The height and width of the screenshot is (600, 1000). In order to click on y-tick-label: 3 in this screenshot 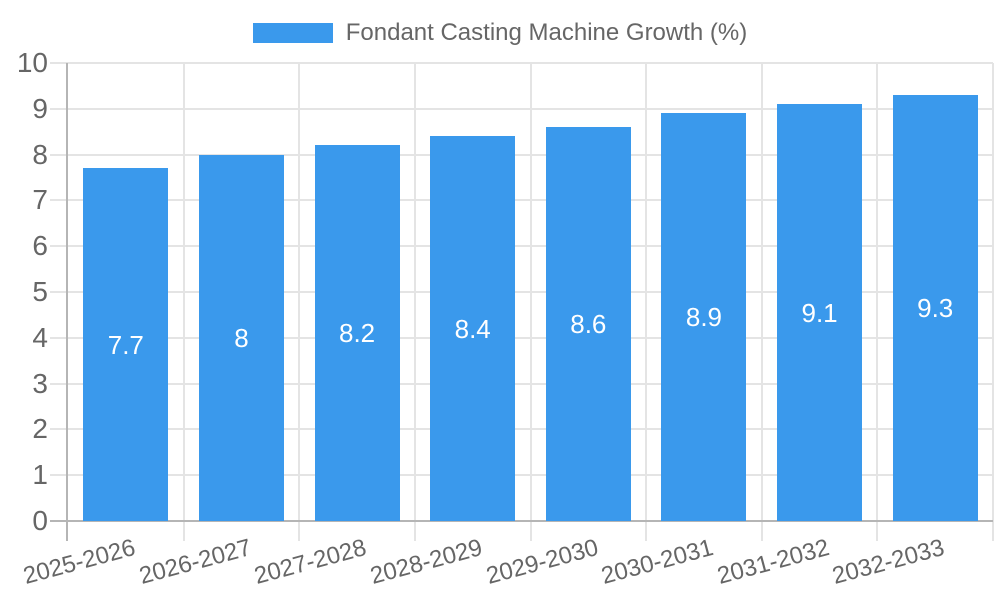, I will do `click(40, 383)`.